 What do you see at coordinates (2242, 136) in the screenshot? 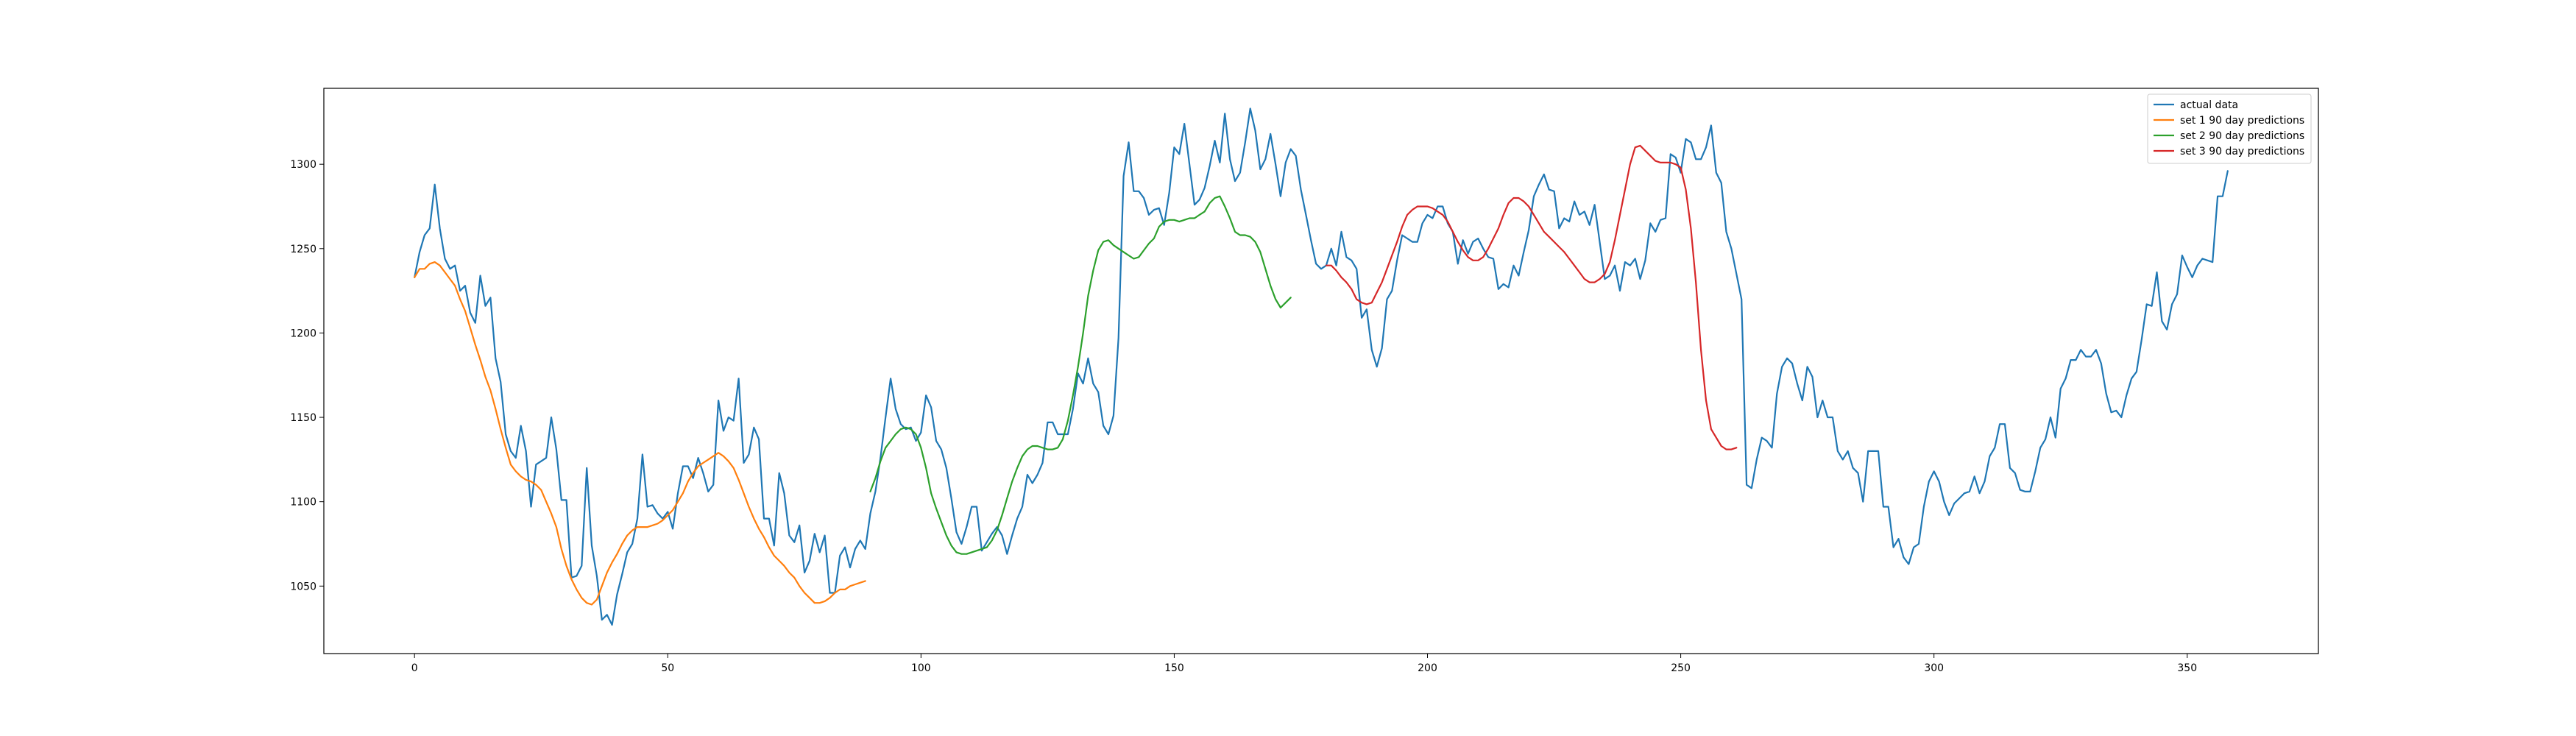
I see `legend-label: set 2 90 day predictions` at bounding box center [2242, 136].